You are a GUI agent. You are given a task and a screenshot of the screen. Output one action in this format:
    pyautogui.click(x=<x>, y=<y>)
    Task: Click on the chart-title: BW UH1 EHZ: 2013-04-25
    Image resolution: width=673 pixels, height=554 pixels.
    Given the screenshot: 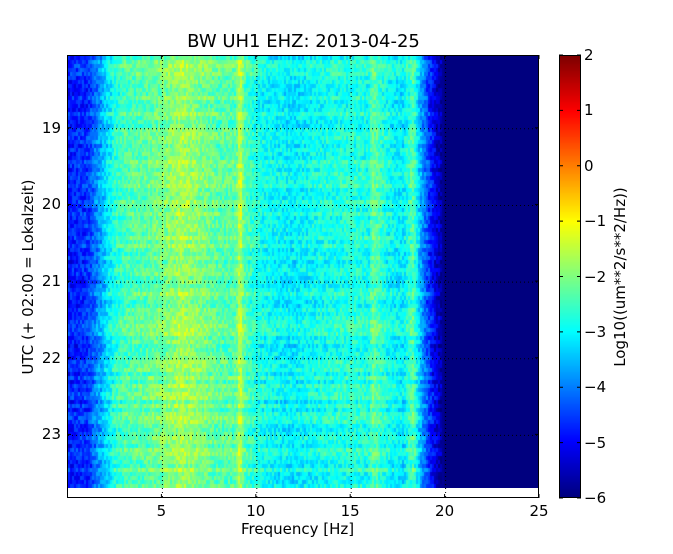 What is the action you would take?
    pyautogui.click(x=303, y=41)
    